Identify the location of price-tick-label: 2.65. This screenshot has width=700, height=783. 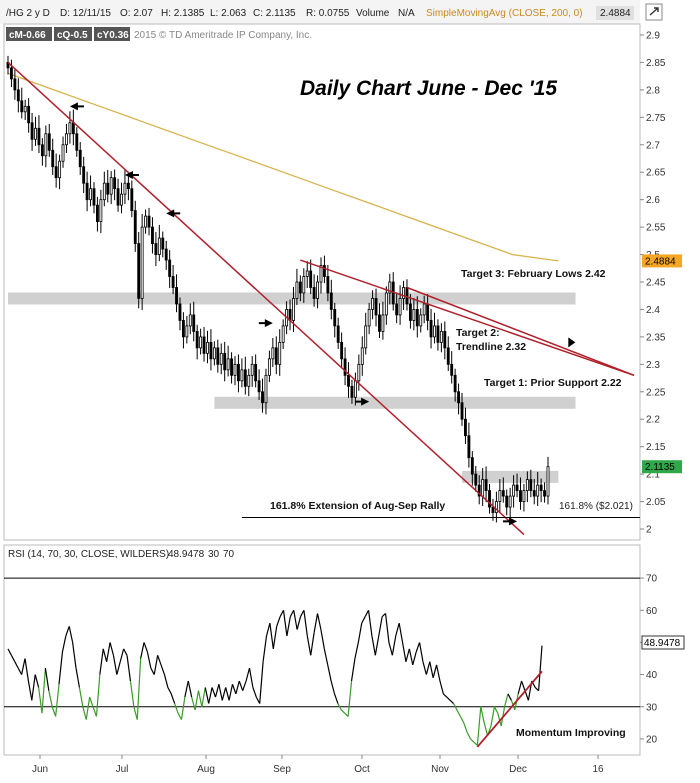
(656, 173).